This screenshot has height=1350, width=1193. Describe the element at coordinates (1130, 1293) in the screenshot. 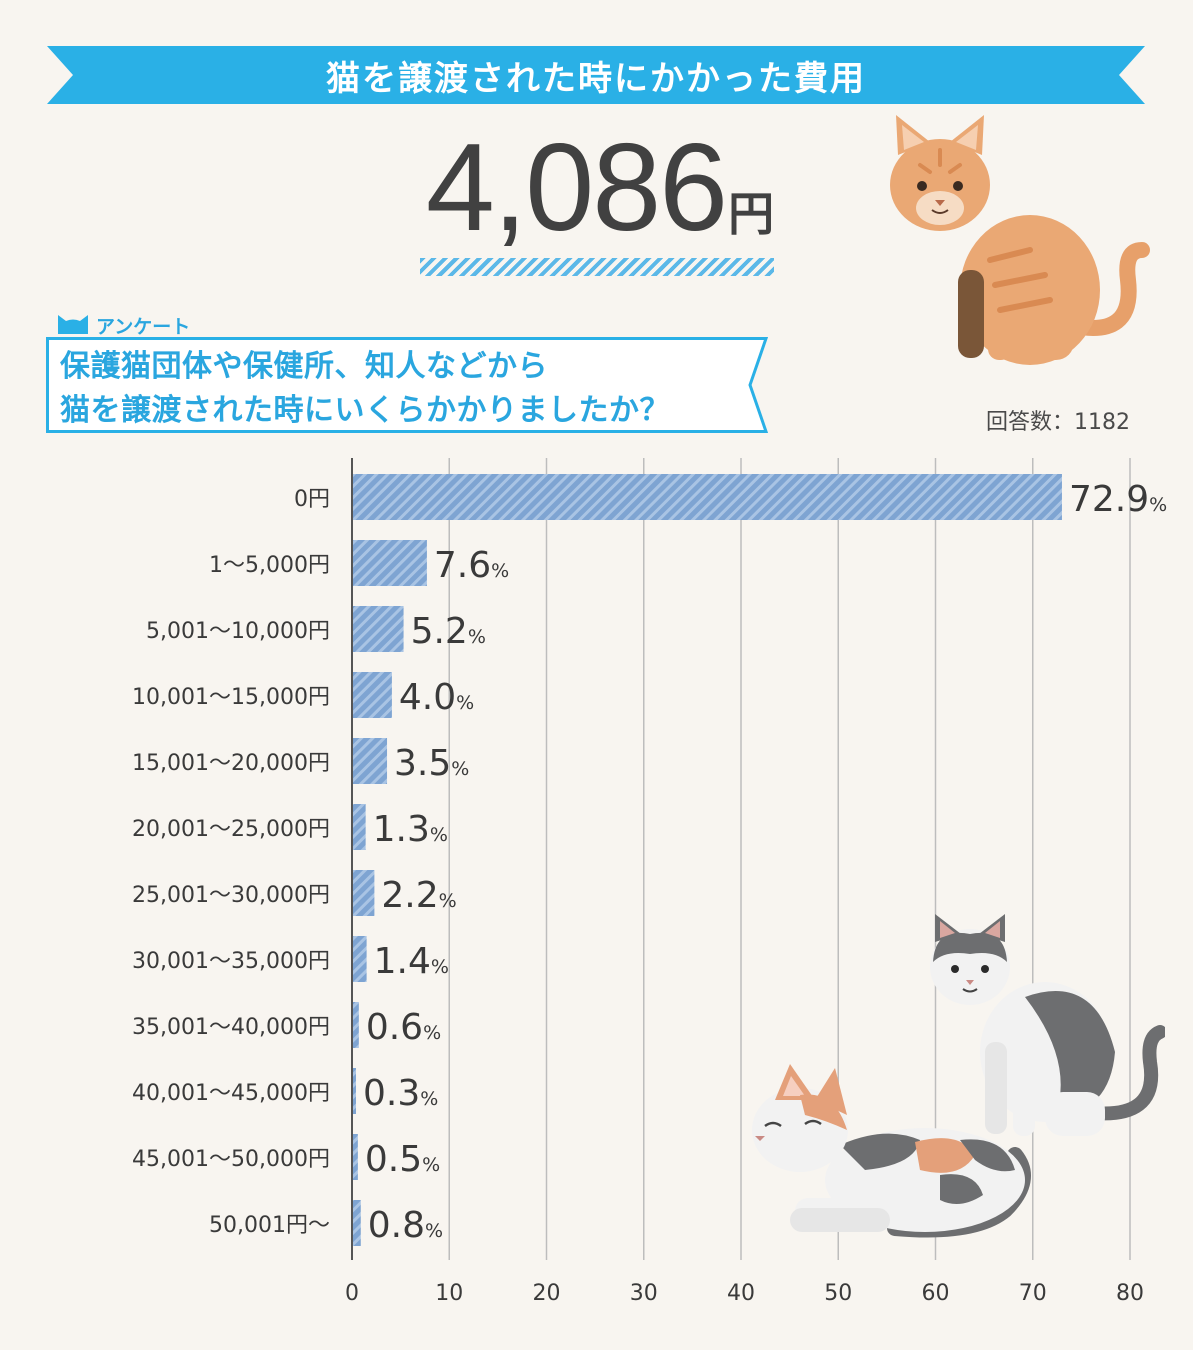

I see `x-tick-label: 80` at that location.